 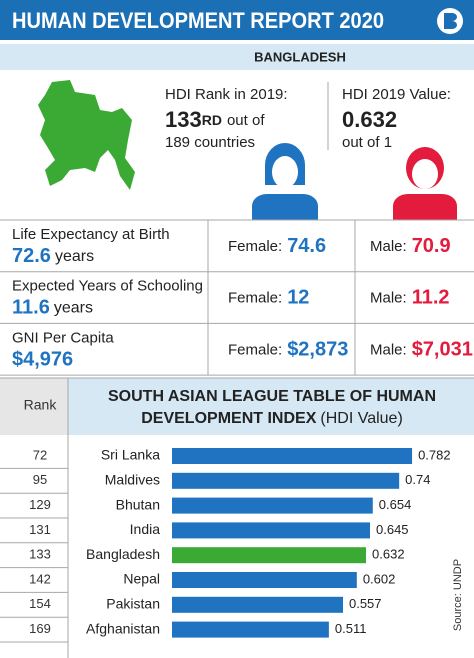 What do you see at coordinates (40, 504) in the screenshot?
I see `rank: 129` at bounding box center [40, 504].